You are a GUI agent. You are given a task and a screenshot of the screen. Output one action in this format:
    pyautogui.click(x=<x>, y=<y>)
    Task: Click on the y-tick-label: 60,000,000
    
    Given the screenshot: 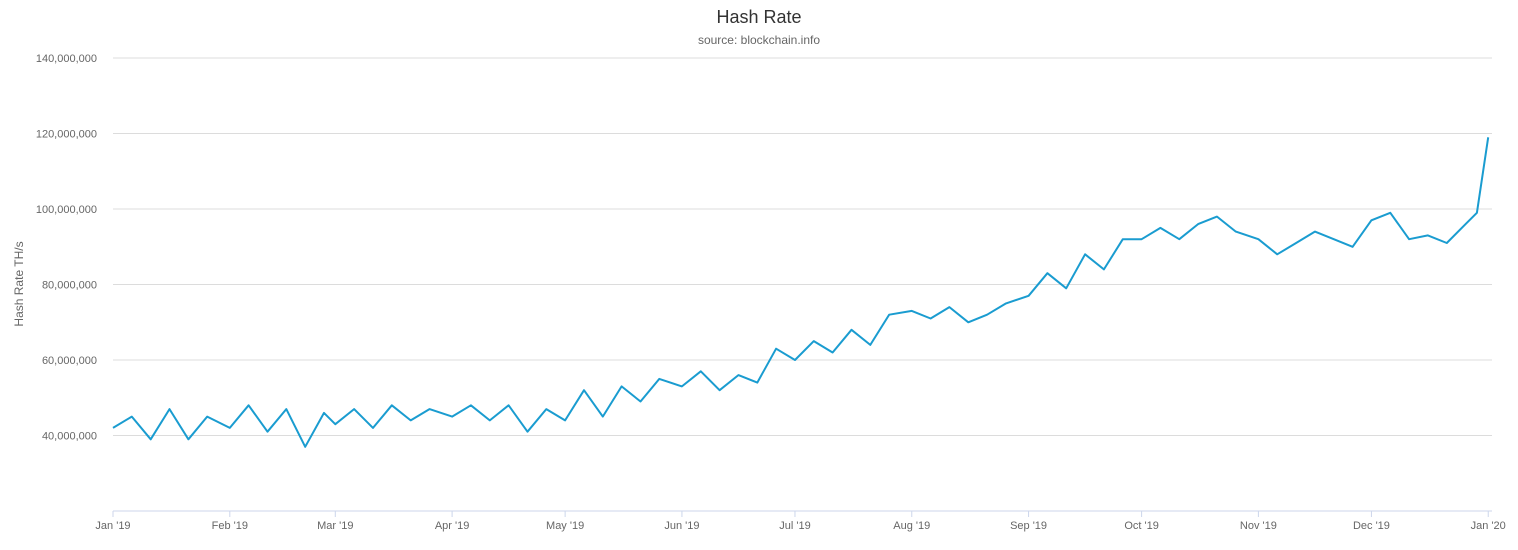 What is the action you would take?
    pyautogui.click(x=69, y=361)
    